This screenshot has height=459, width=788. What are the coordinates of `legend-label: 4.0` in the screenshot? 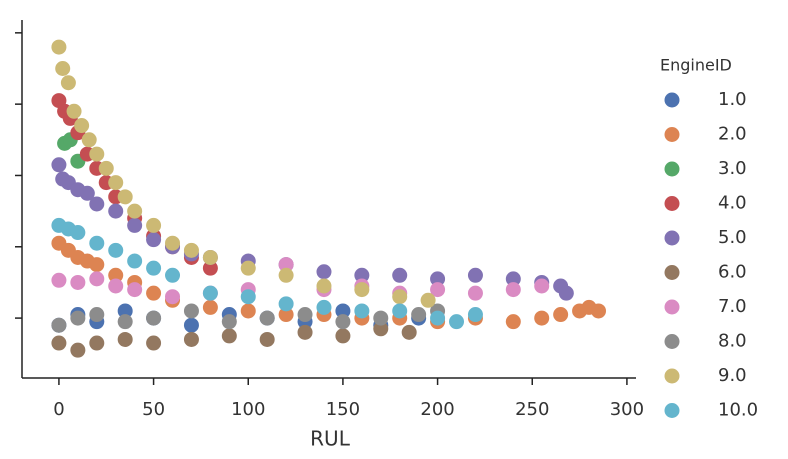 It's located at (732, 203).